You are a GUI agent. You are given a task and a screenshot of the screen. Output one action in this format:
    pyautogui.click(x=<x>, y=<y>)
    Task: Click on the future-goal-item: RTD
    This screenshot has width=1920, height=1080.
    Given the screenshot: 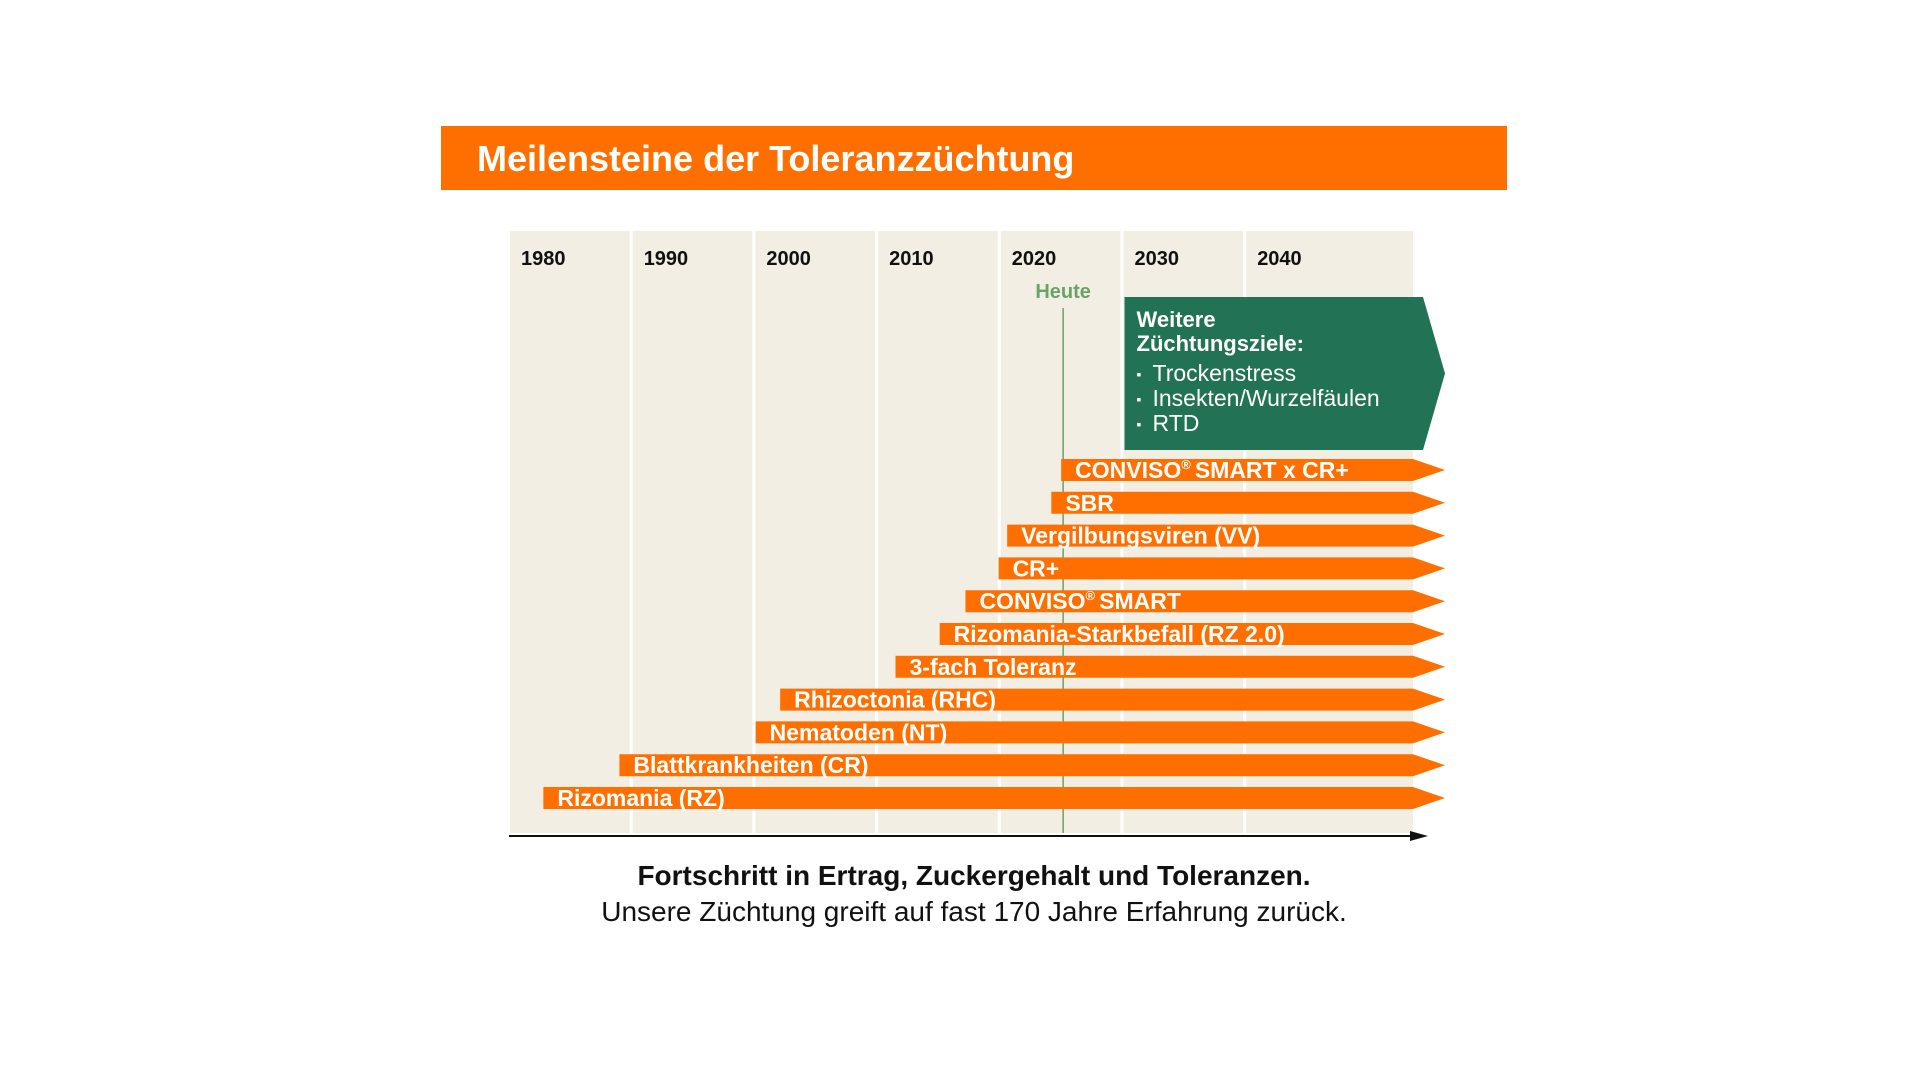 What is the action you would take?
    pyautogui.click(x=1176, y=423)
    